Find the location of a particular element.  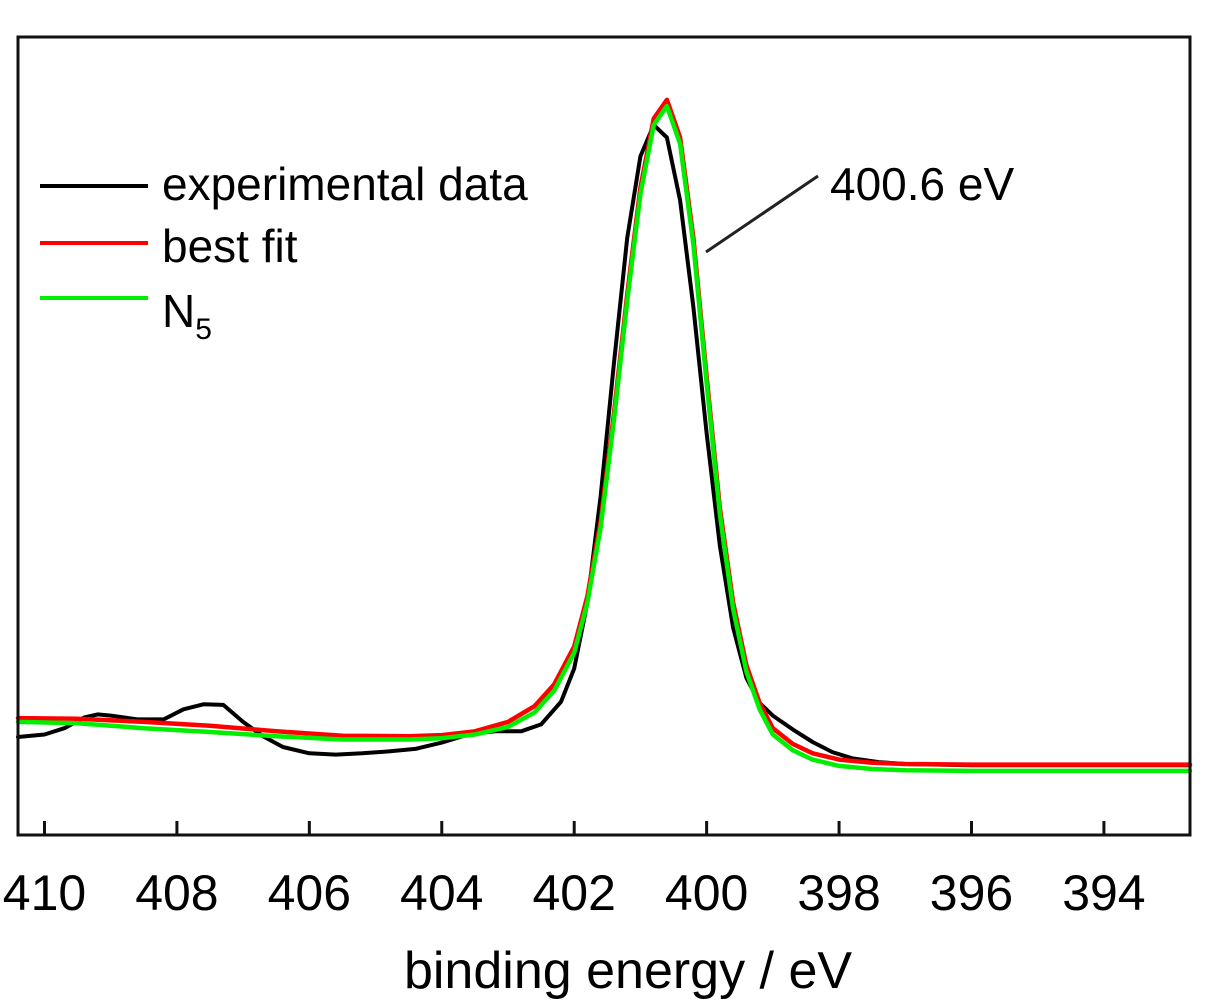

legend-label-n5: N5 is located at coordinates (187, 315).